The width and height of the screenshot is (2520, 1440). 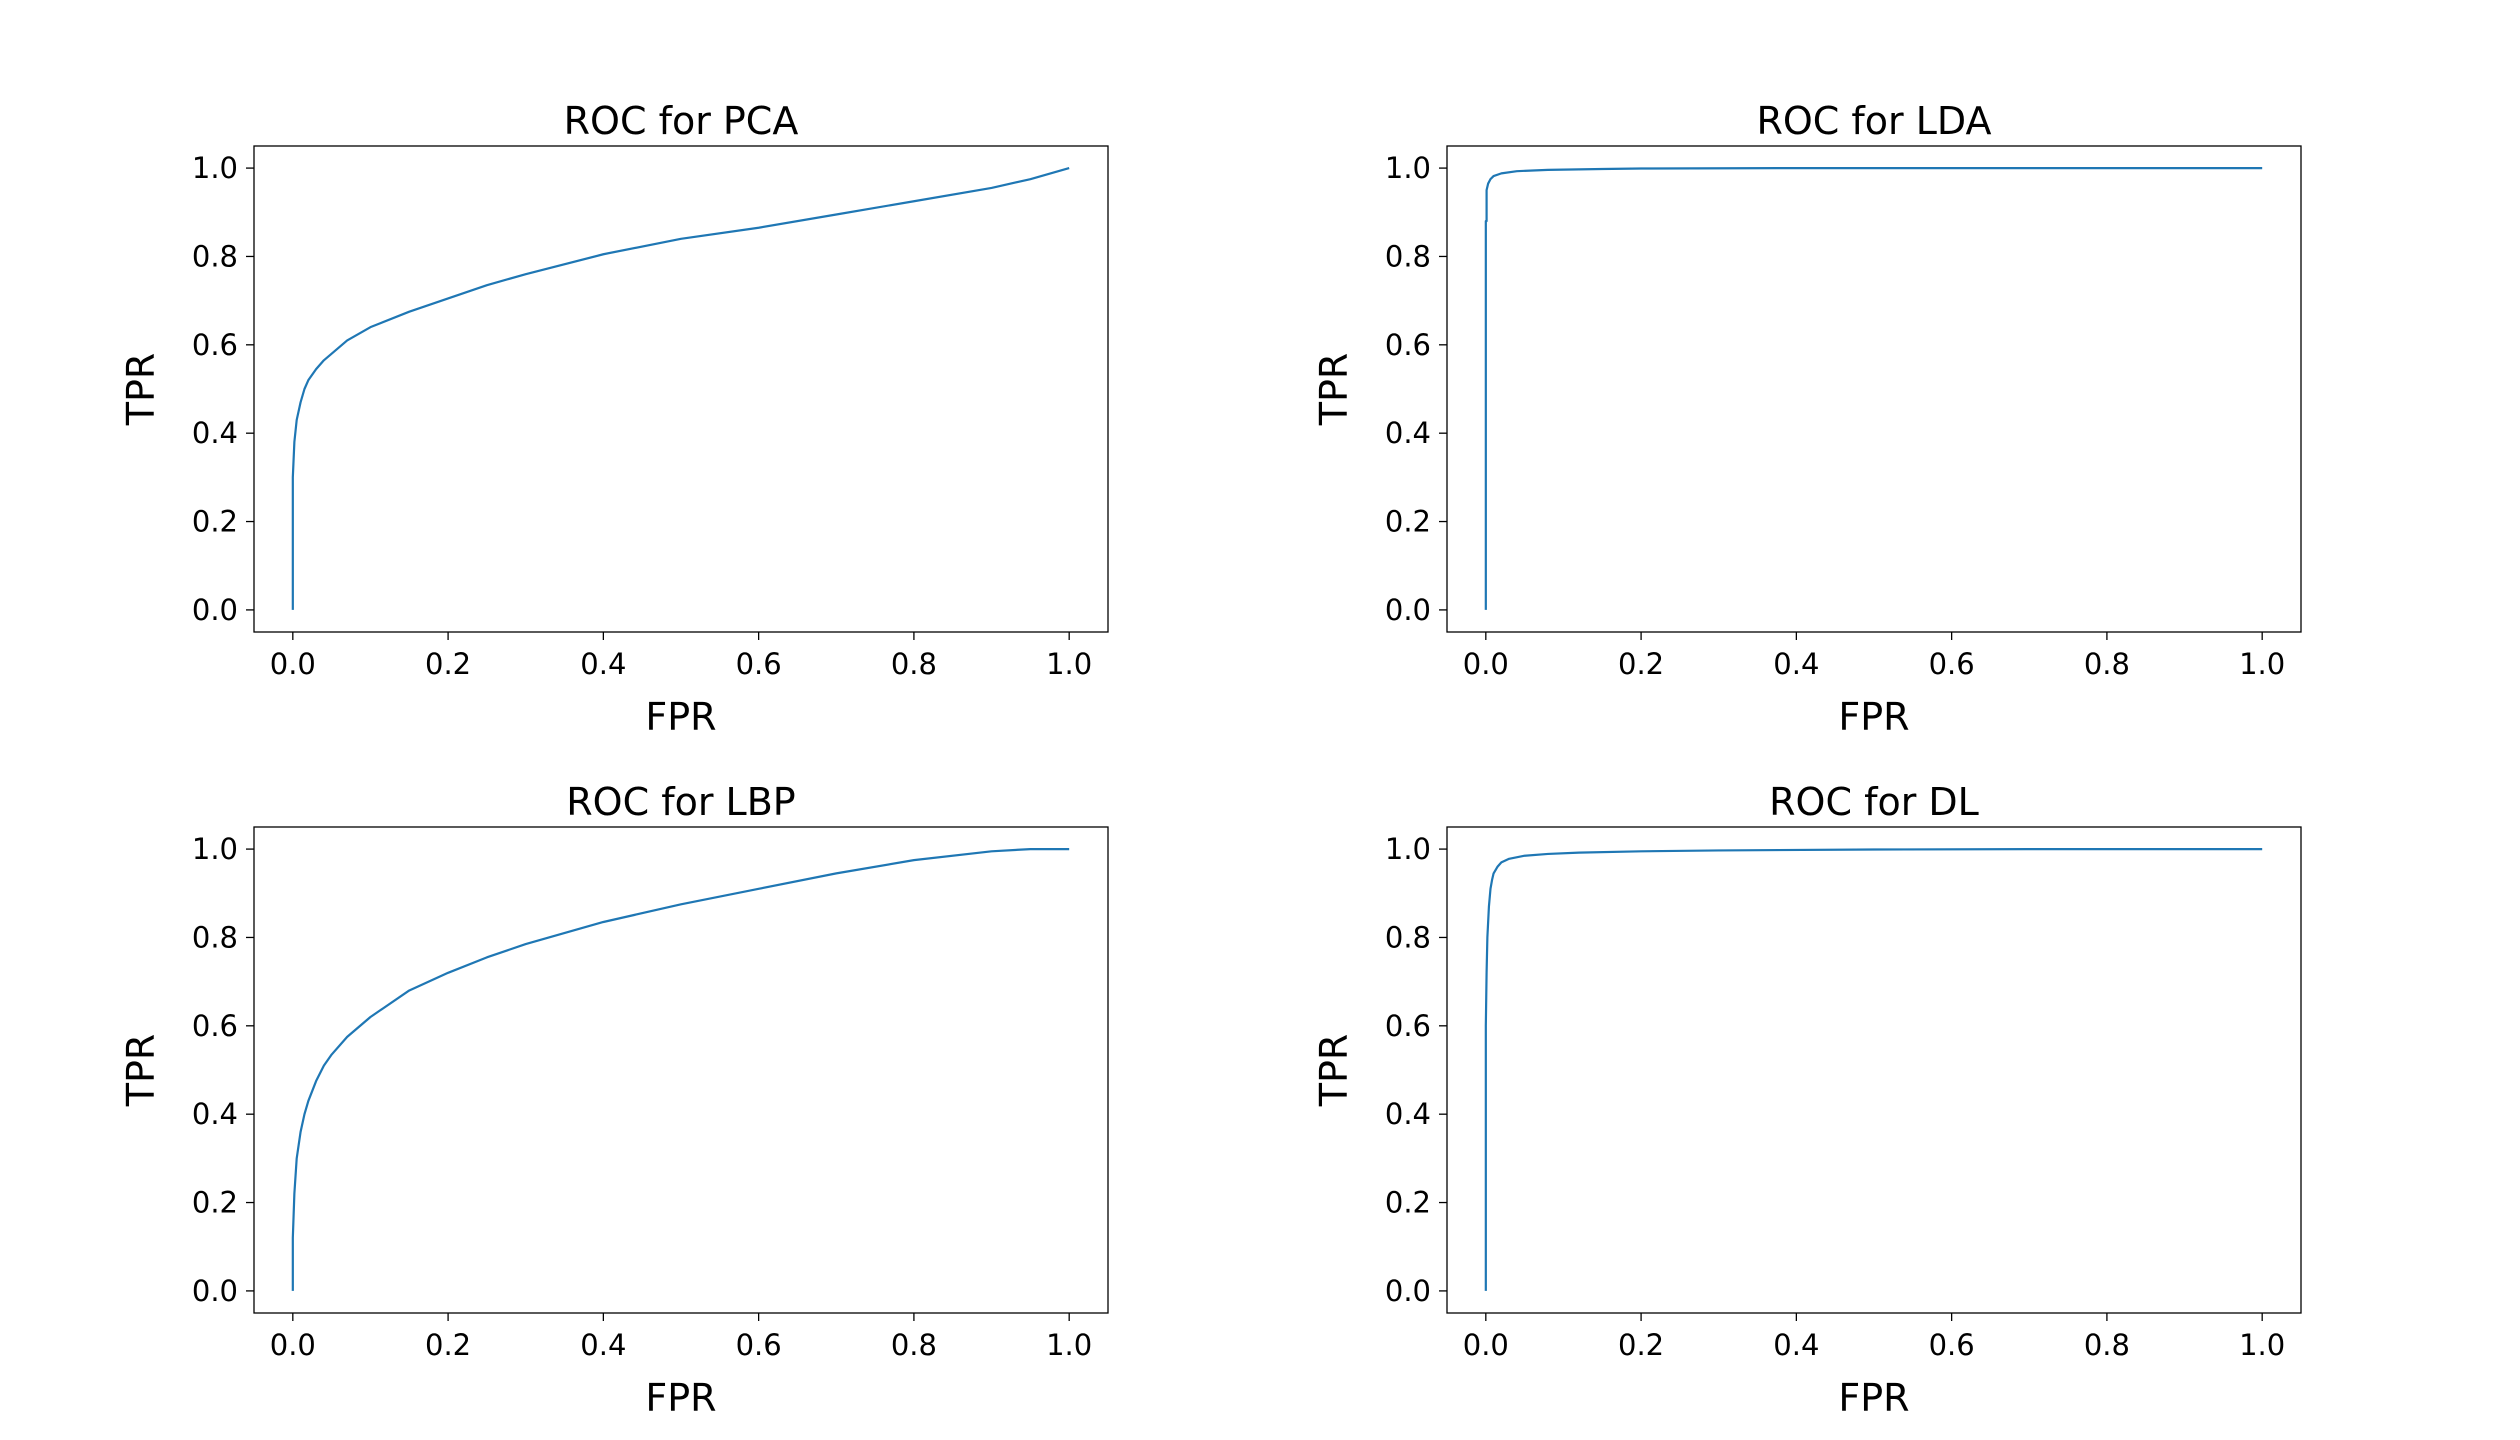 What do you see at coordinates (1873, 121) in the screenshot?
I see `chart-title: ROC for LDA` at bounding box center [1873, 121].